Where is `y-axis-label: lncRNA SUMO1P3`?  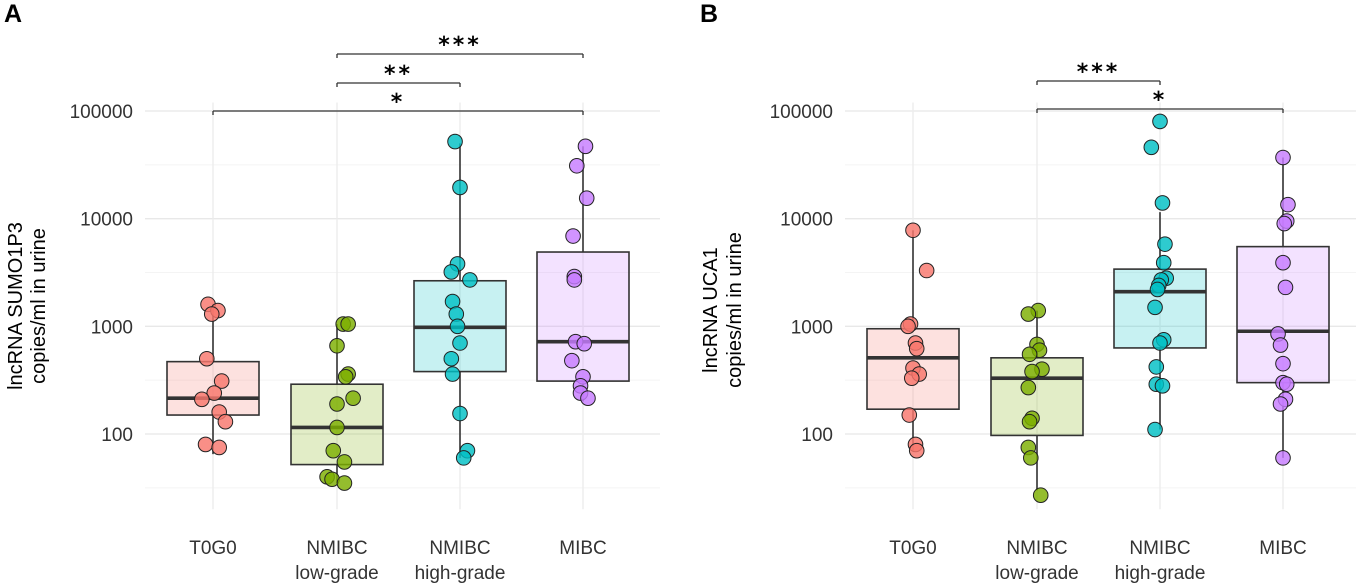 y-axis-label: lncRNA SUMO1P3 is located at coordinates (16, 306).